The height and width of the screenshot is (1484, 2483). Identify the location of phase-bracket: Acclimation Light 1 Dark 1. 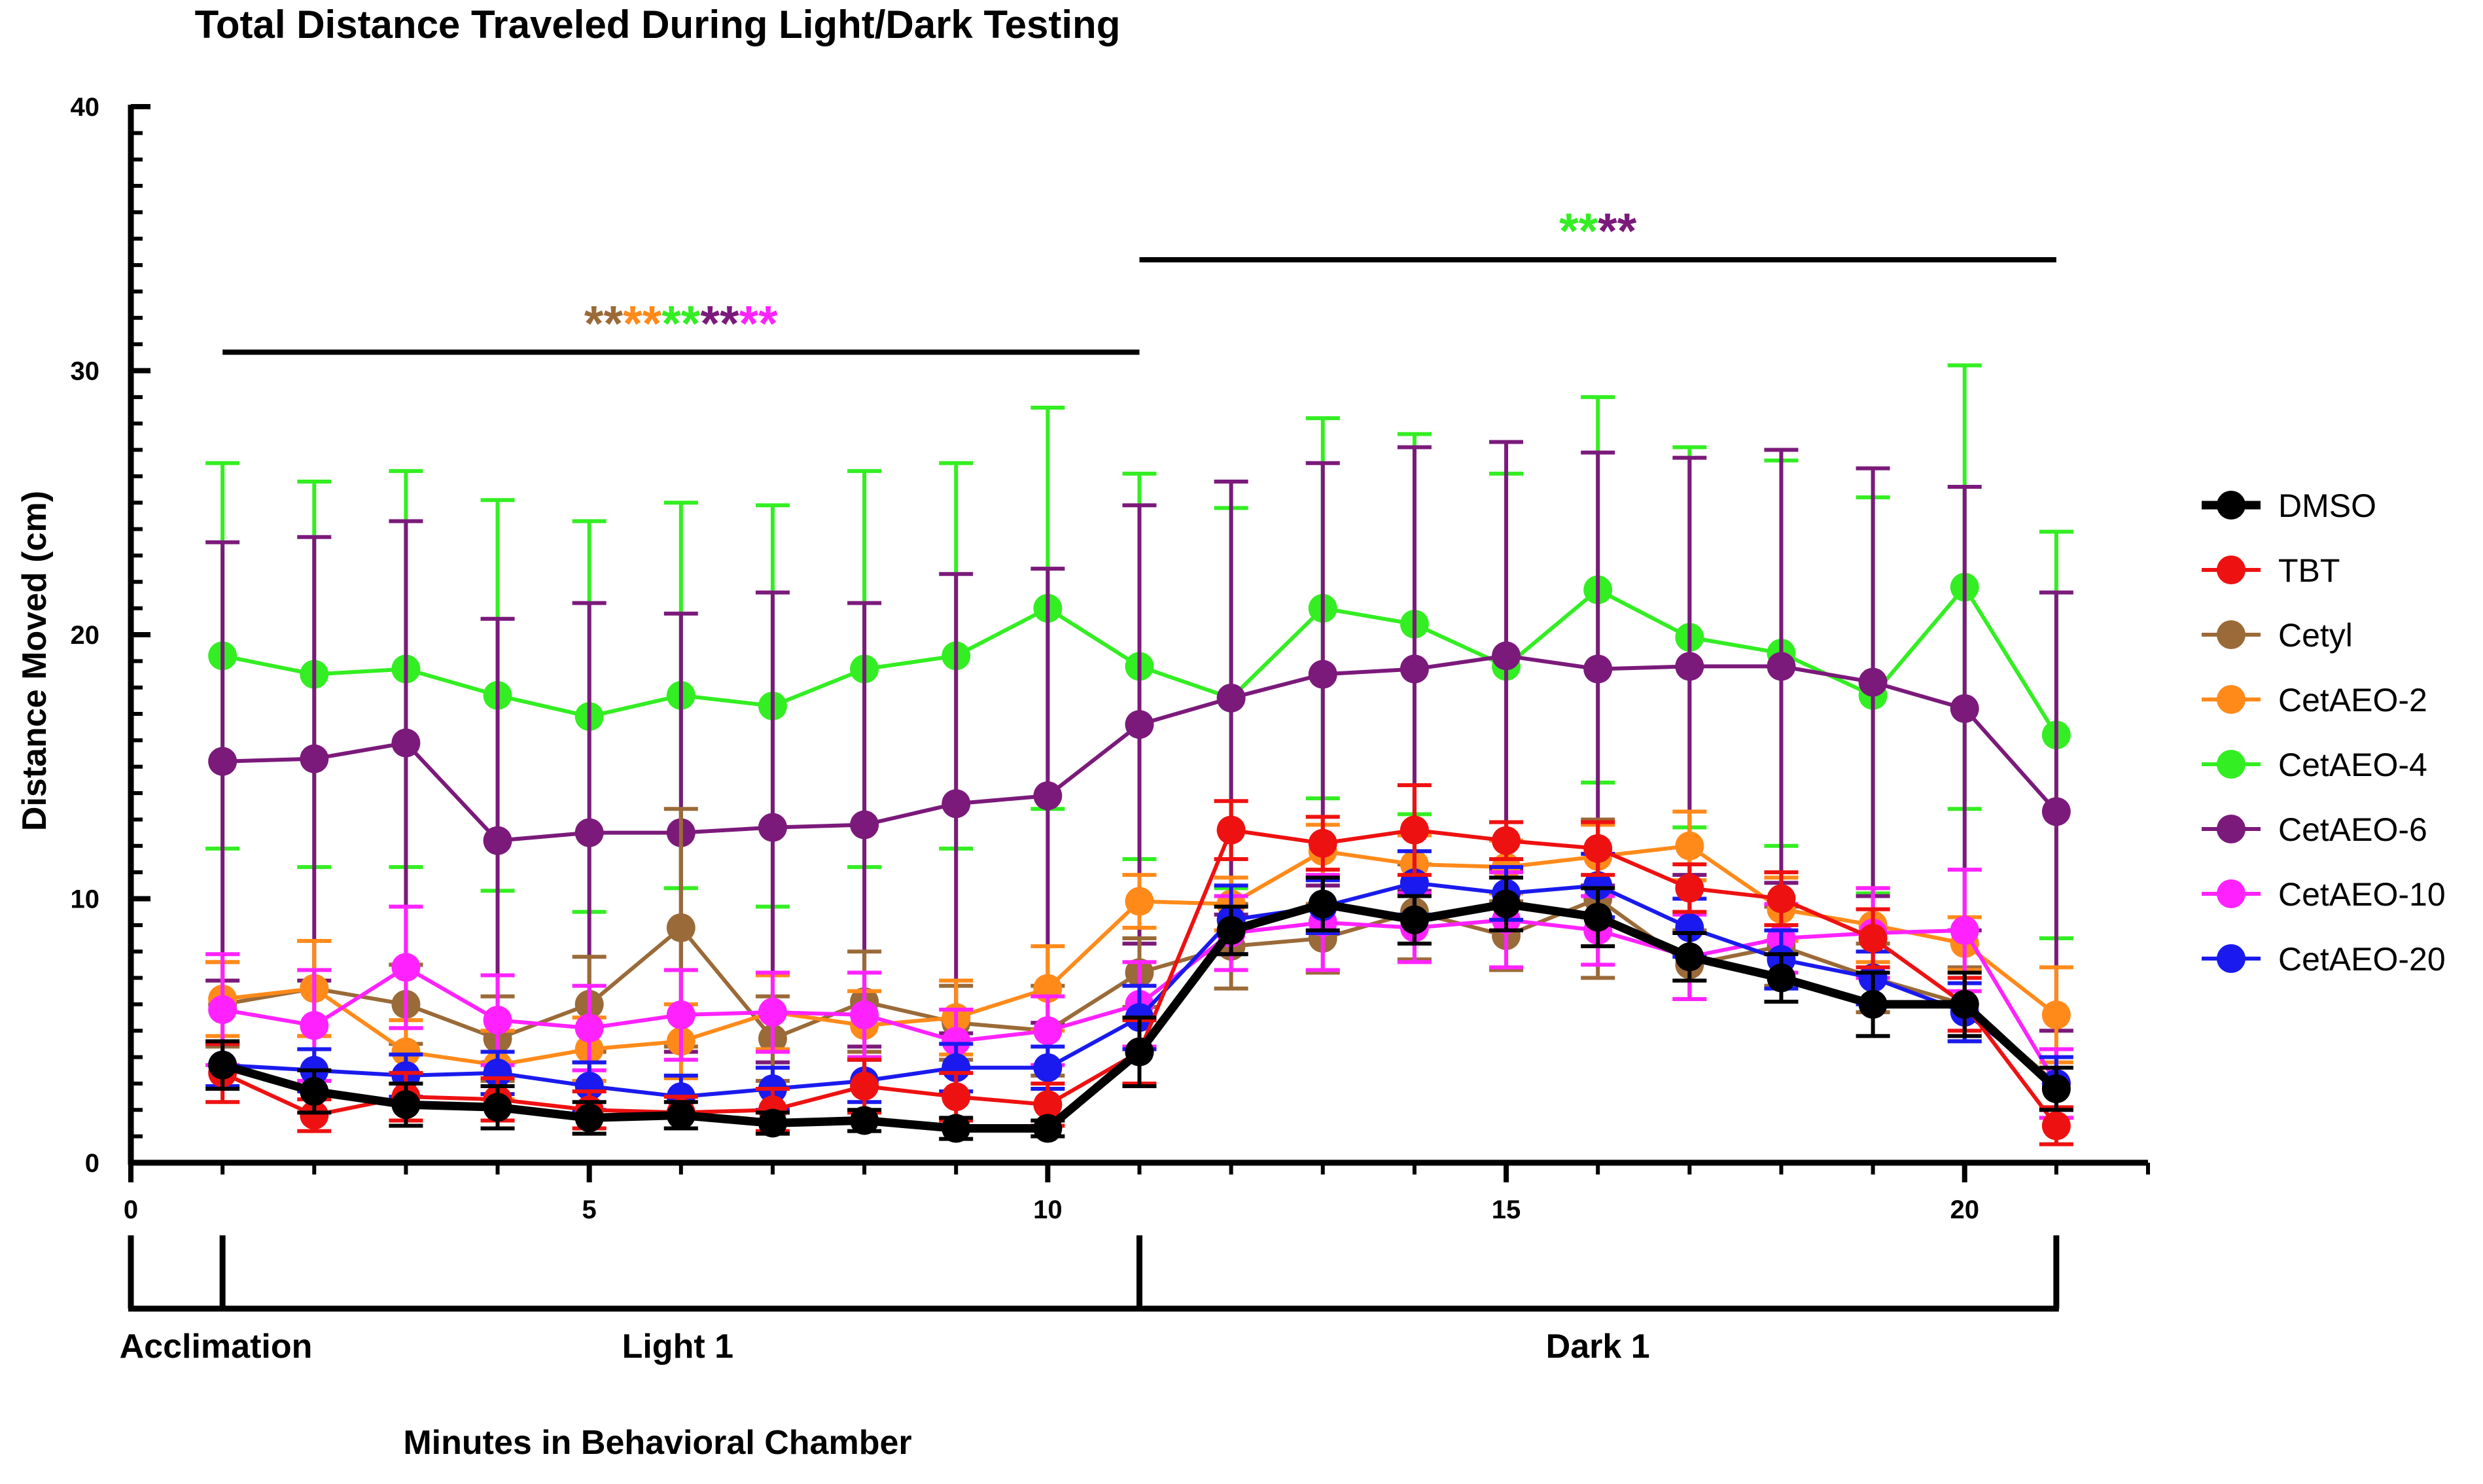
(1090, 1301).